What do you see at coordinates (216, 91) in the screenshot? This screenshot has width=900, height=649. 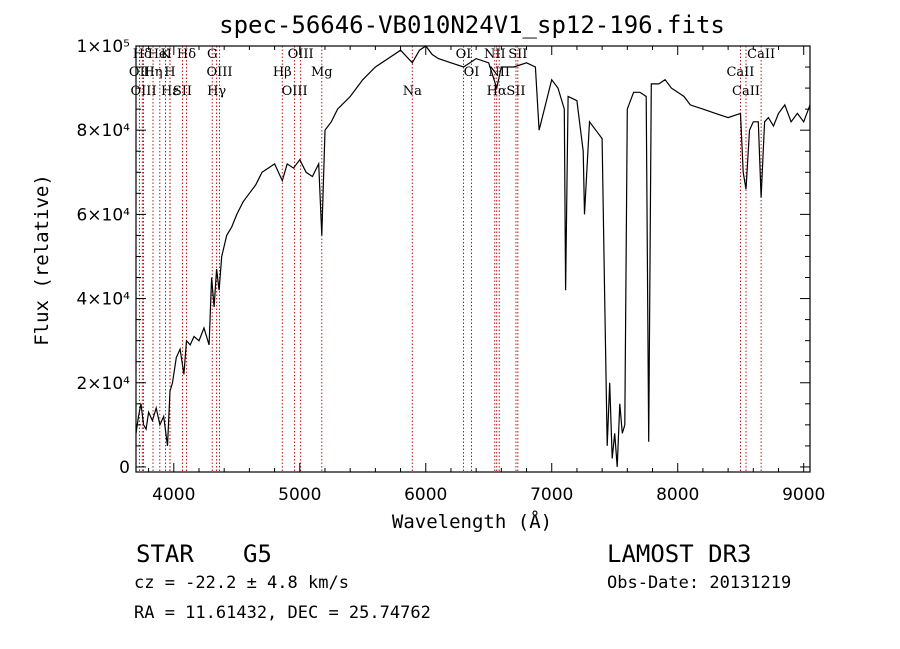 I see `marker-label: Hγ` at bounding box center [216, 91].